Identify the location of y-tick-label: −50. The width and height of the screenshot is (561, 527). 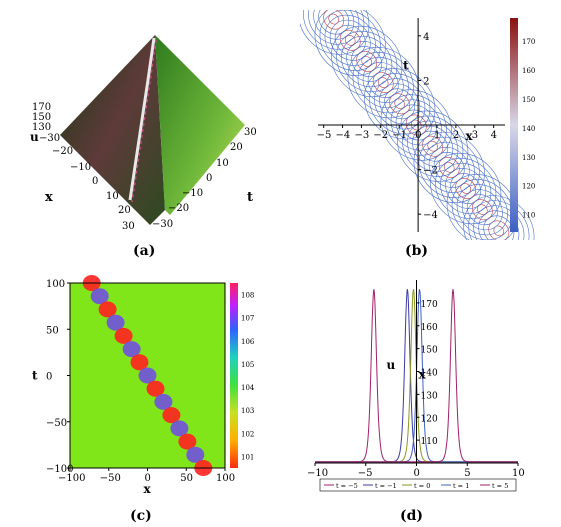
(56, 423).